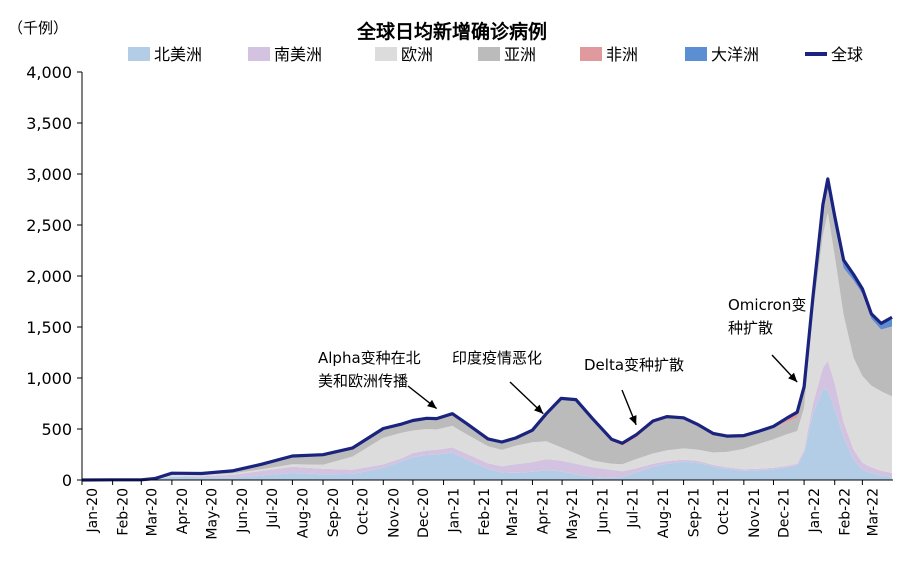  Describe the element at coordinates (873, 512) in the screenshot. I see `x-tick-label: Mar-22` at that location.